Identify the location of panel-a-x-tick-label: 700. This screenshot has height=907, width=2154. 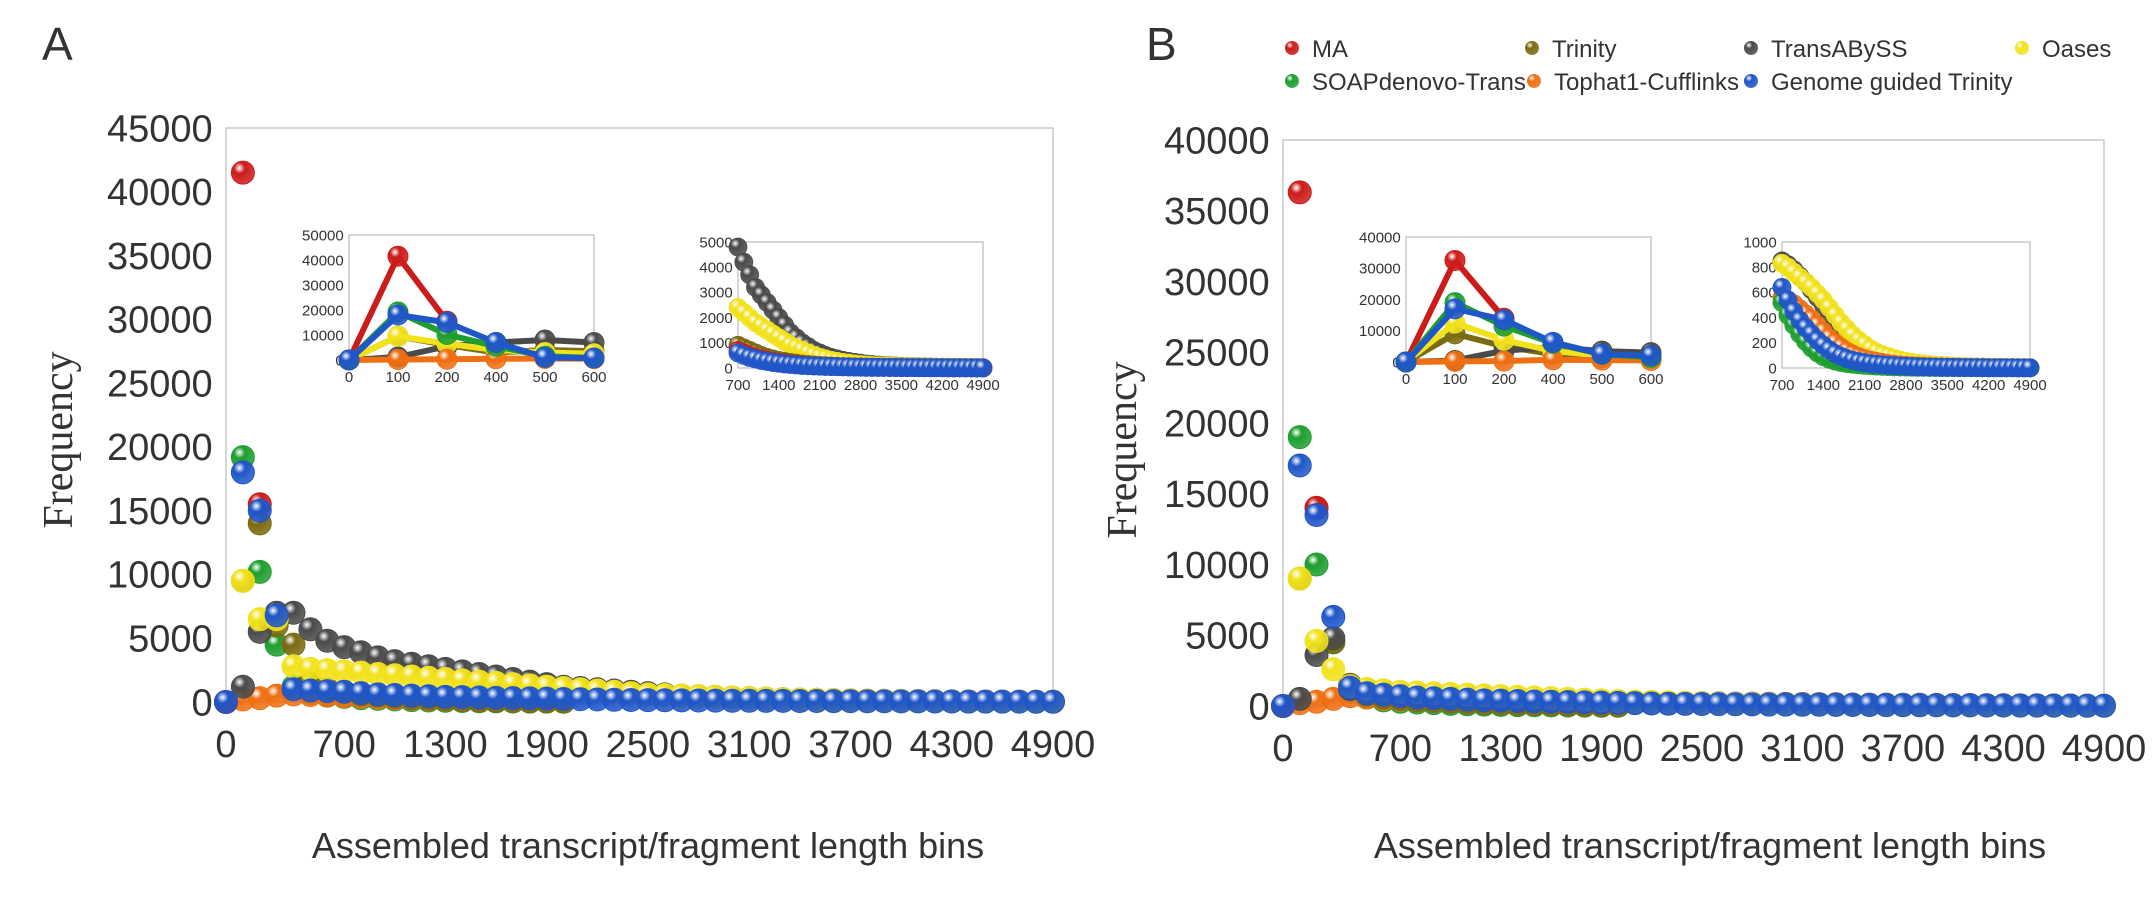
(343, 745).